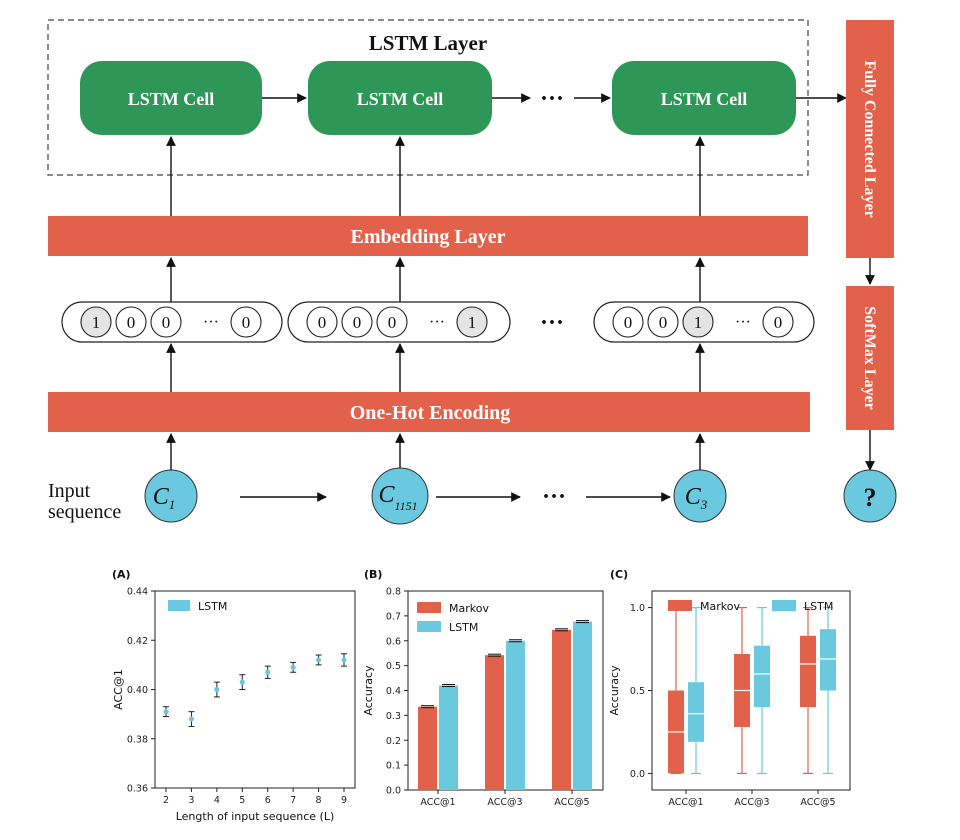 The height and width of the screenshot is (840, 960). I want to click on output-symbol: ?, so click(870, 497).